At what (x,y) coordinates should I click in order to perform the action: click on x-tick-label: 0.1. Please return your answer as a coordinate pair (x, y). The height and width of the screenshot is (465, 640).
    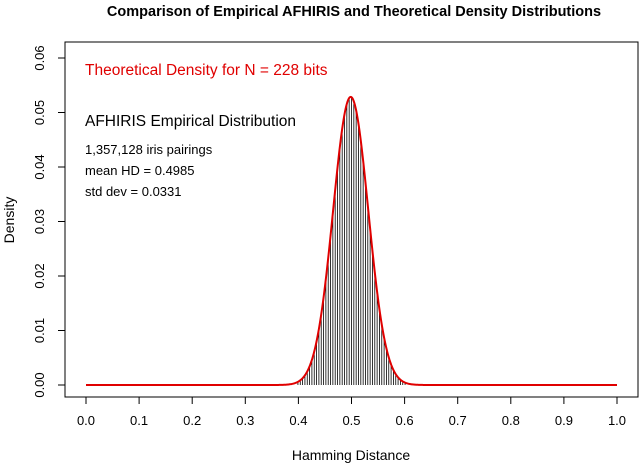
    Looking at the image, I should click on (139, 420).